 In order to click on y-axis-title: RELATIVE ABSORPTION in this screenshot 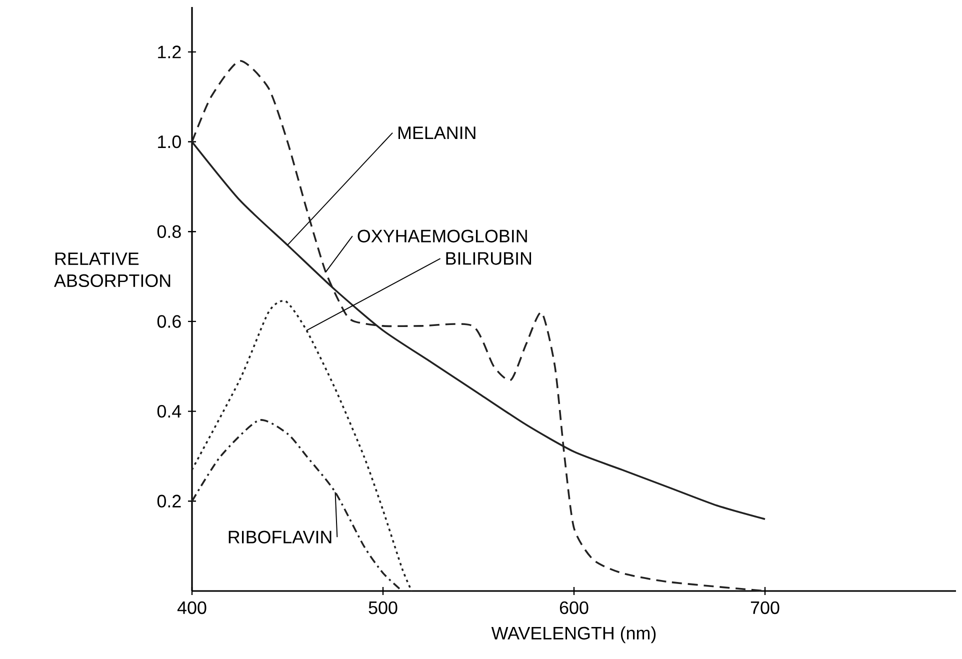, I will do `click(112, 270)`.